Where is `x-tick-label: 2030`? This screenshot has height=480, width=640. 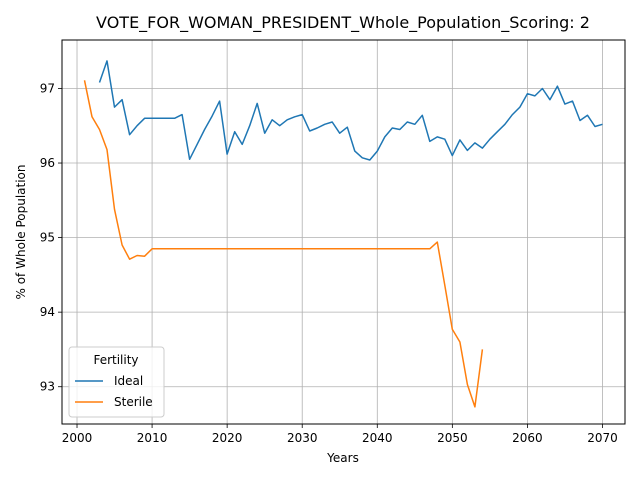
x-tick-label: 2030 is located at coordinates (302, 438).